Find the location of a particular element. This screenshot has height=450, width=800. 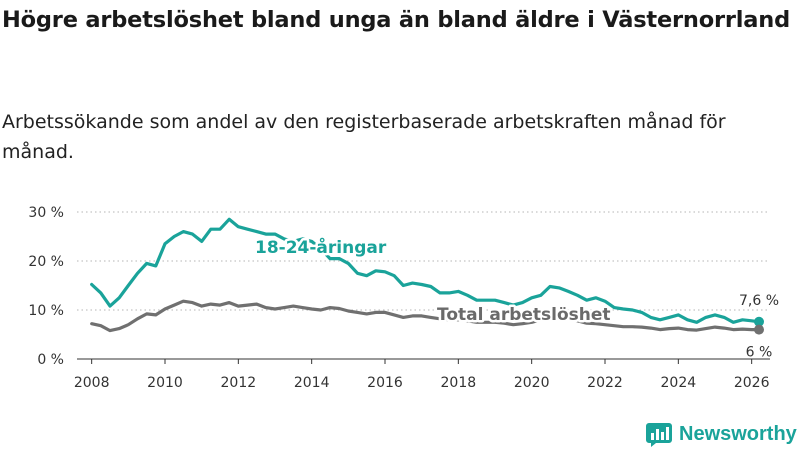

y-tick-label: 30 % is located at coordinates (46, 213).